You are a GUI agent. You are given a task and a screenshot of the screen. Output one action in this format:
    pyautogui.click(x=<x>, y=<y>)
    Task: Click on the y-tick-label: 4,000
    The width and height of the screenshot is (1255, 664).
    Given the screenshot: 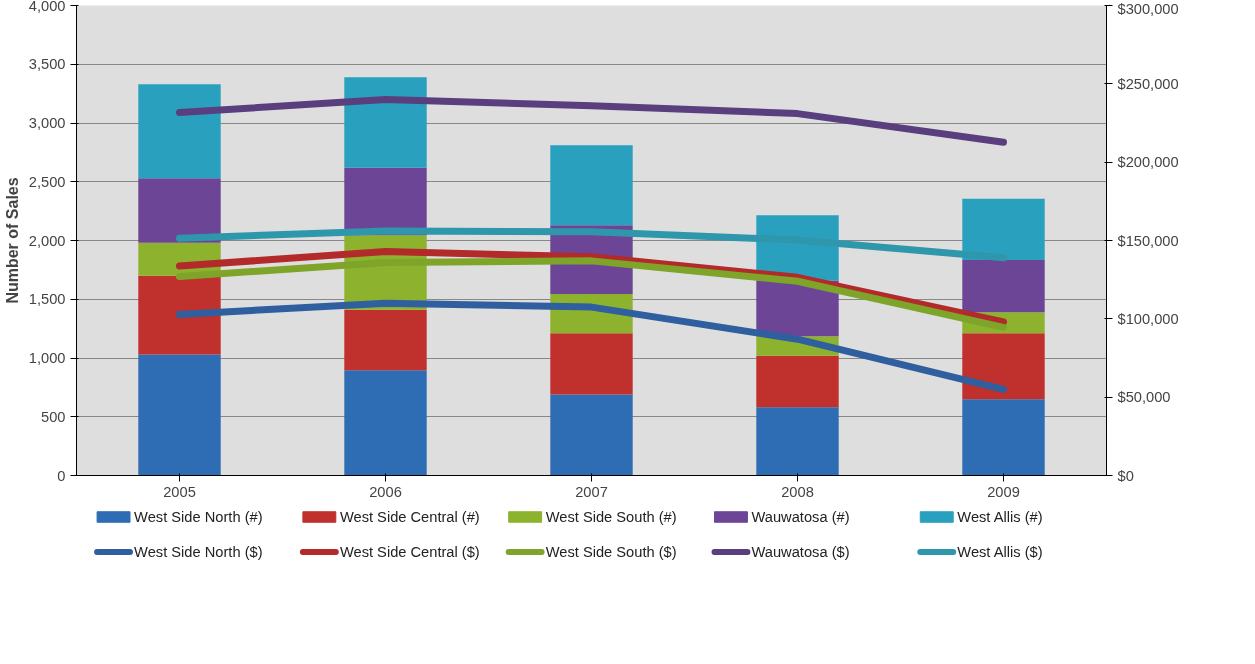 What is the action you would take?
    pyautogui.click(x=47, y=7)
    